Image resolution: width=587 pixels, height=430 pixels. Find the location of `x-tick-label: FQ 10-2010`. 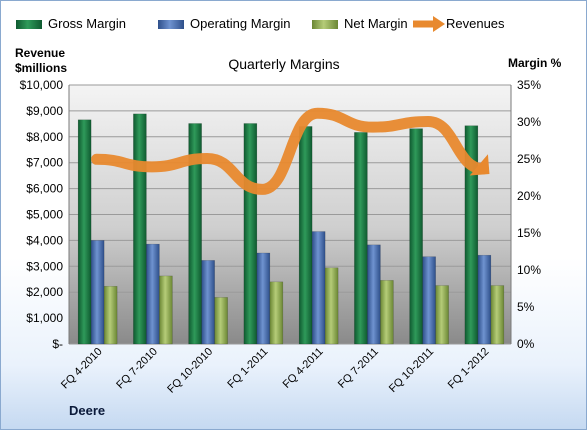

x-tick-label: FQ 10-2010 is located at coordinates (190, 371).